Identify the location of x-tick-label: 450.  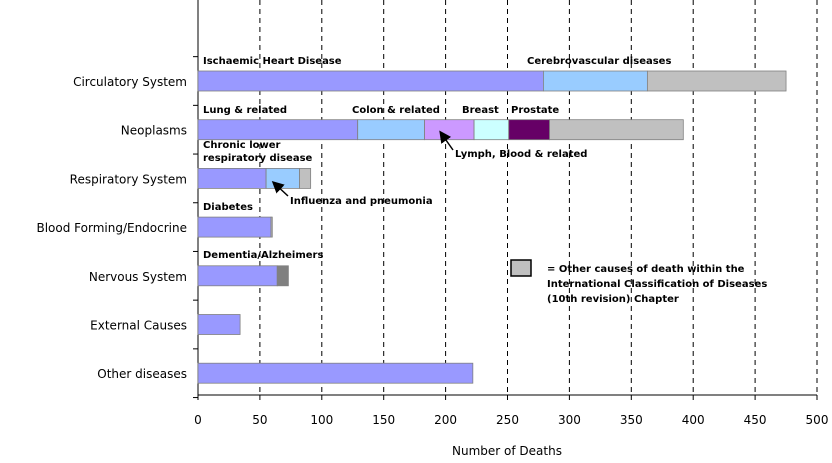
(755, 420).